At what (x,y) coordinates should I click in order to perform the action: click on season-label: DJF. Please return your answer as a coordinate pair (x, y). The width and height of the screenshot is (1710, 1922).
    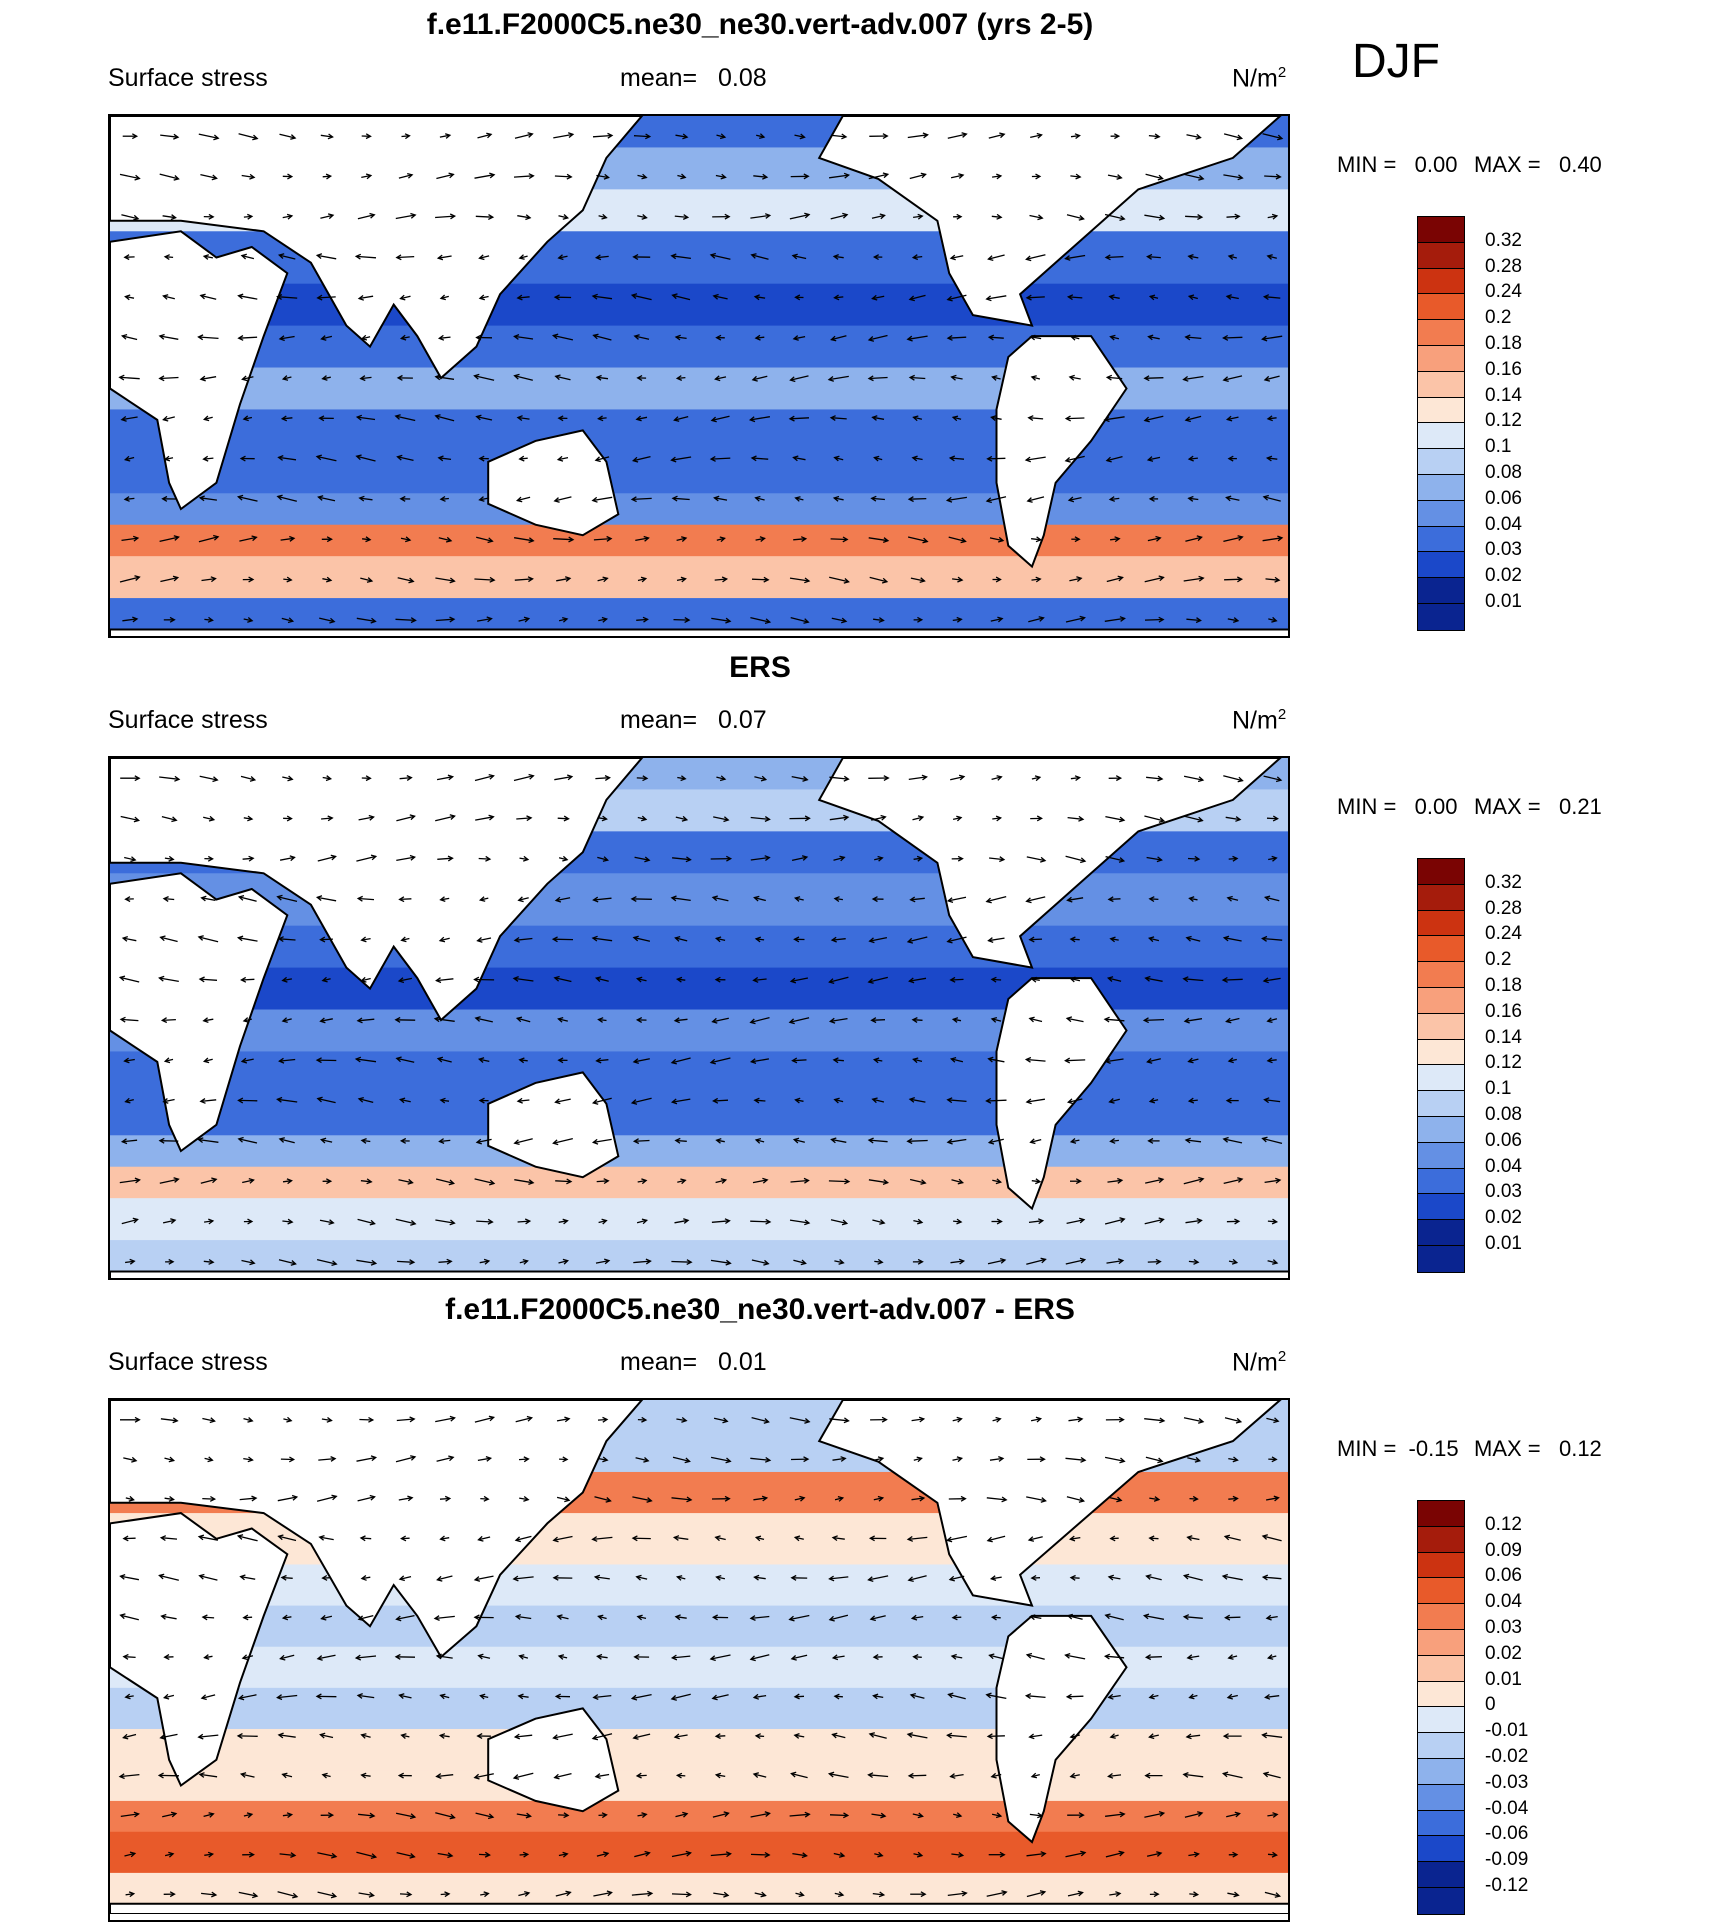
    Looking at the image, I should click on (1396, 61).